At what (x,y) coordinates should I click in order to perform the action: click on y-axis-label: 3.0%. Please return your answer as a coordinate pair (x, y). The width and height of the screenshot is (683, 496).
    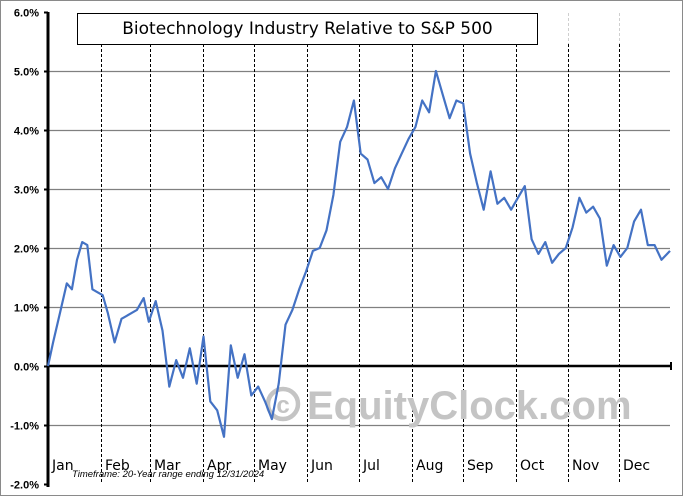
    Looking at the image, I should click on (26, 191).